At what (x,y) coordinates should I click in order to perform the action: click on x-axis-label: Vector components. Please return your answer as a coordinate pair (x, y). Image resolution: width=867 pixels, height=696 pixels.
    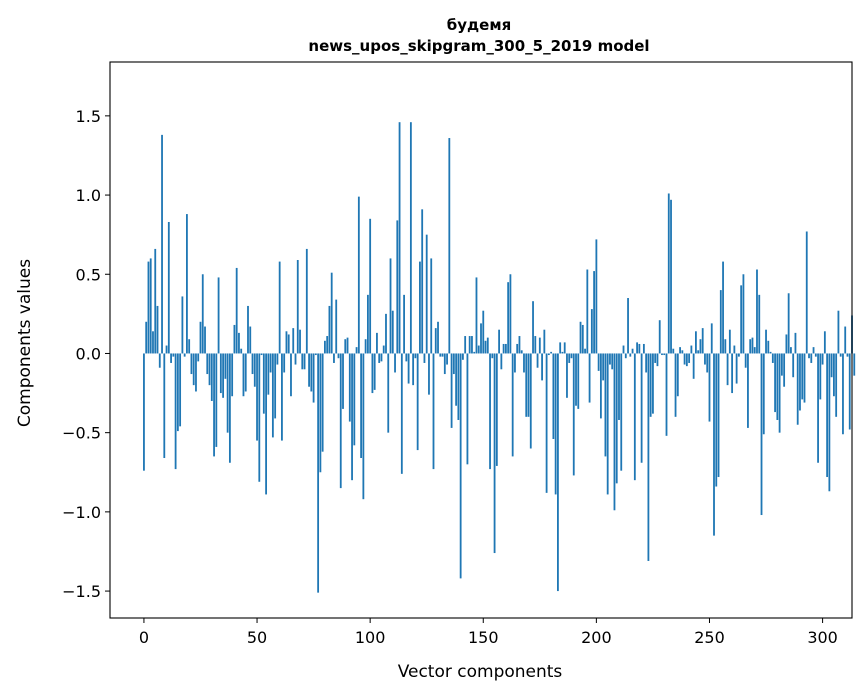
    Looking at the image, I should click on (480, 672).